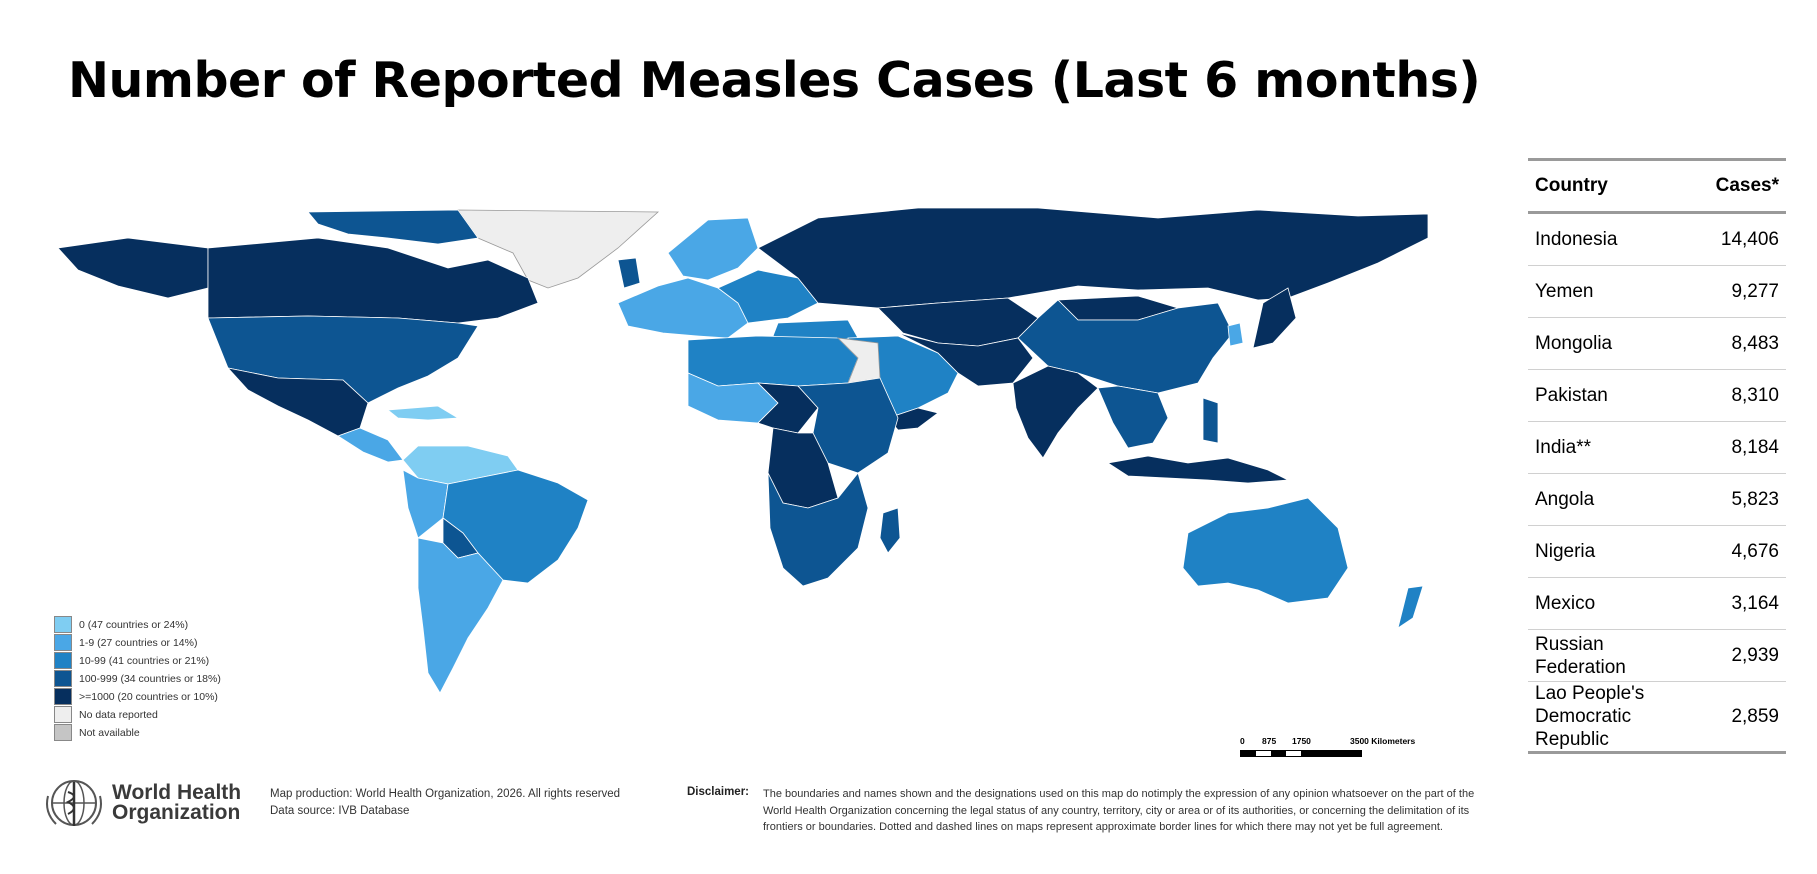 Image resolution: width=1817 pixels, height=874 pixels. What do you see at coordinates (74, 803) in the screenshot?
I see `who-emblem-icon` at bounding box center [74, 803].